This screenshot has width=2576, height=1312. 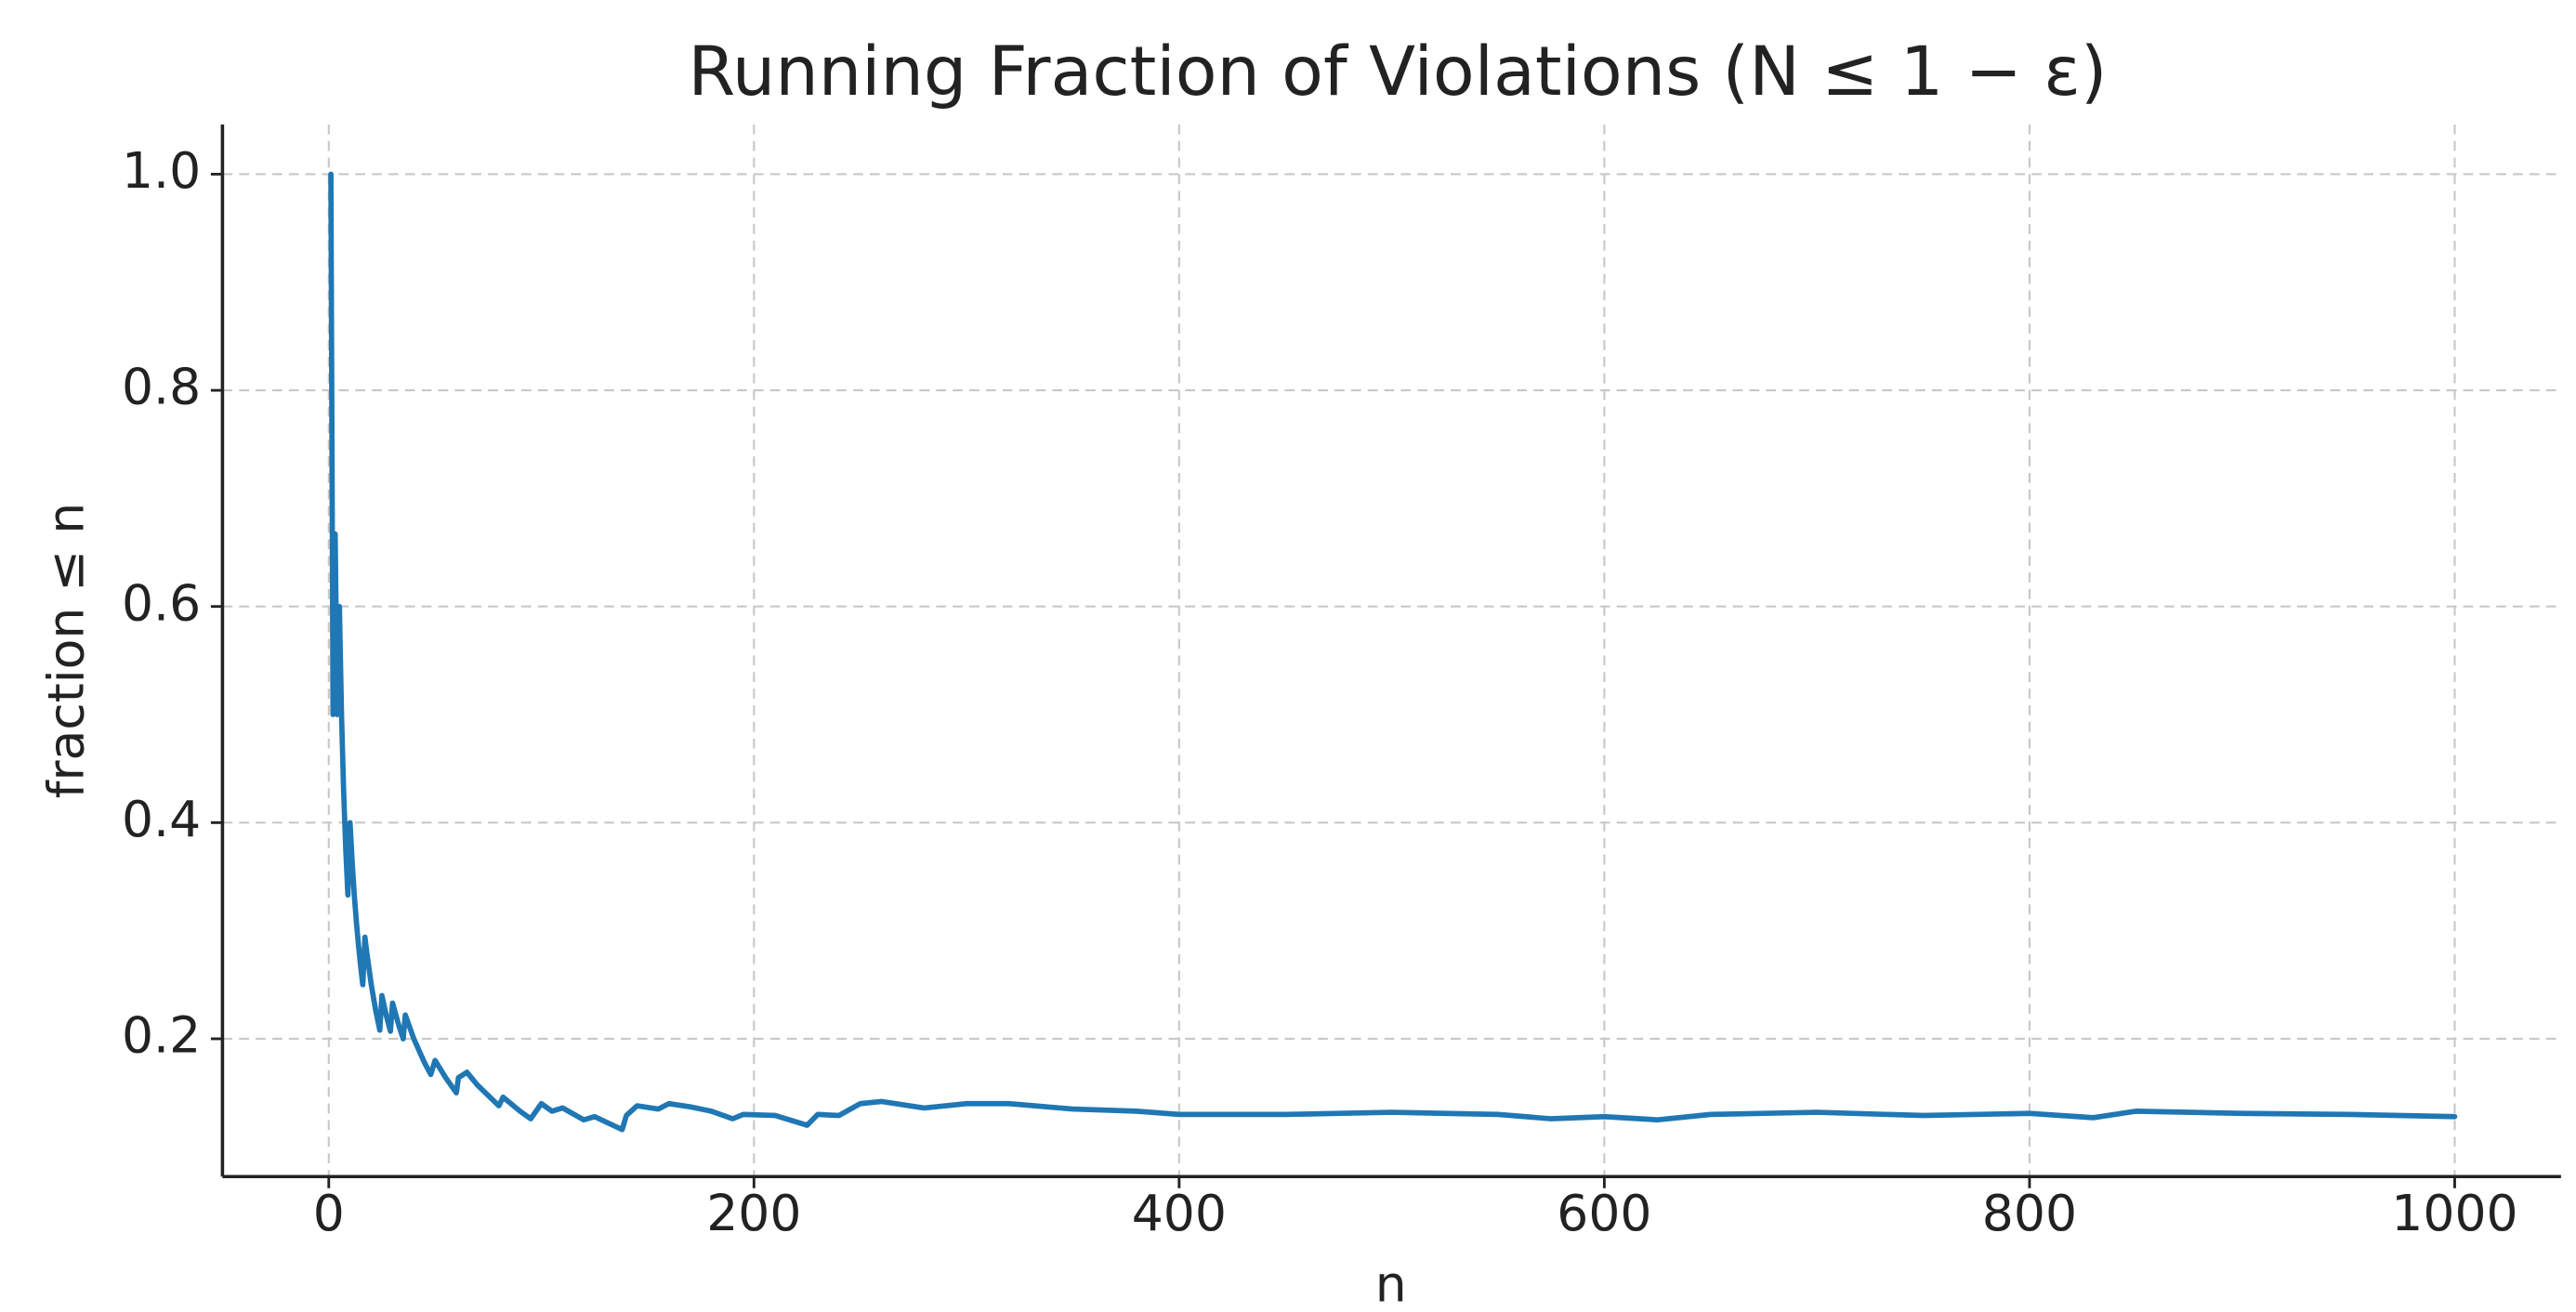 I want to click on x-tick-label: 200, so click(x=753, y=1213).